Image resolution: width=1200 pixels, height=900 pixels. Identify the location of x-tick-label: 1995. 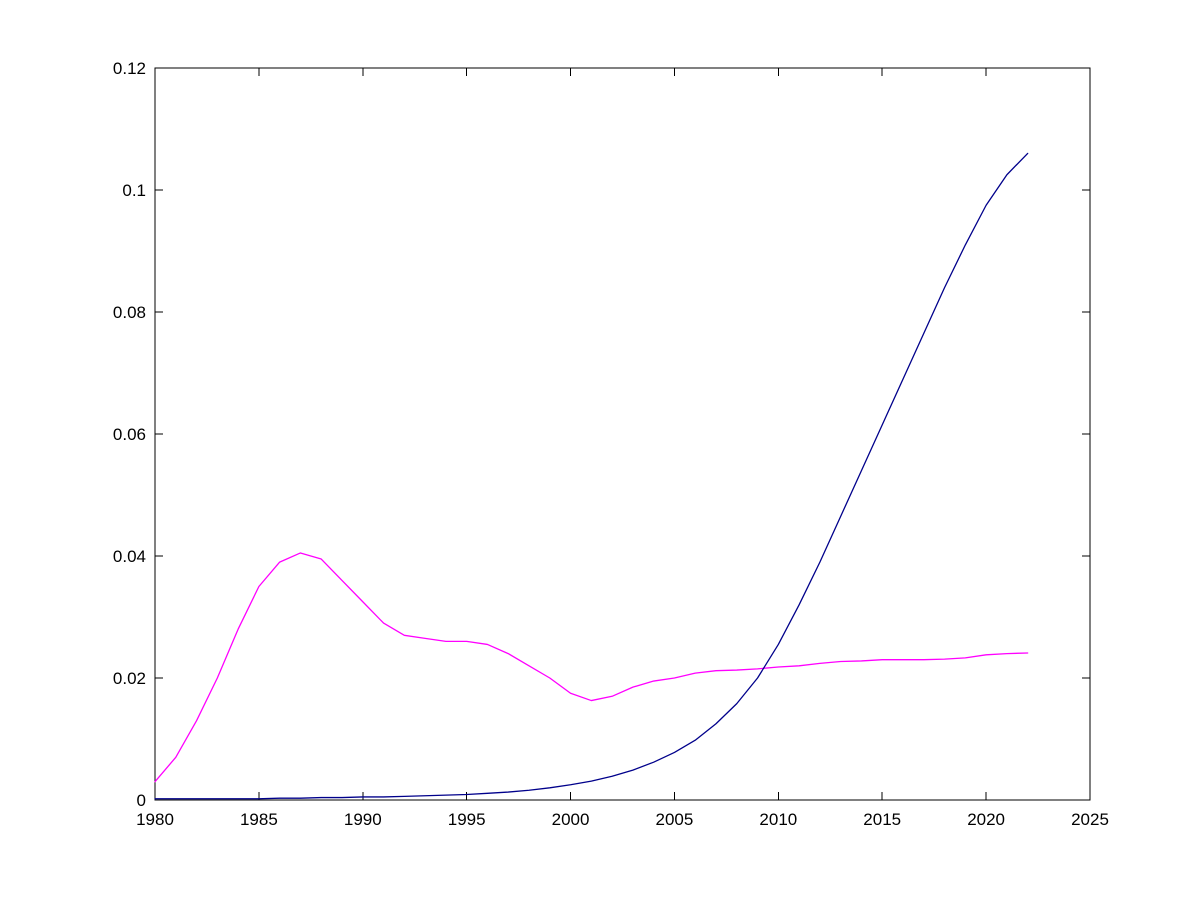
(467, 819).